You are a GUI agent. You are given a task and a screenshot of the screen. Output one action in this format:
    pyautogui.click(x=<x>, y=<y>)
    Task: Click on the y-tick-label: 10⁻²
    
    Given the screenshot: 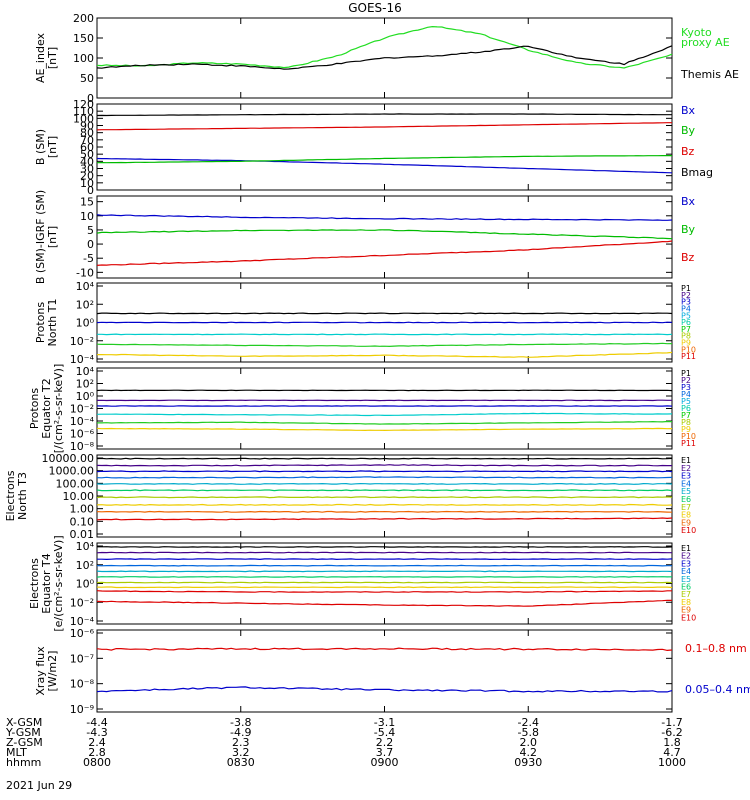 What is the action you would take?
    pyautogui.click(x=82, y=602)
    